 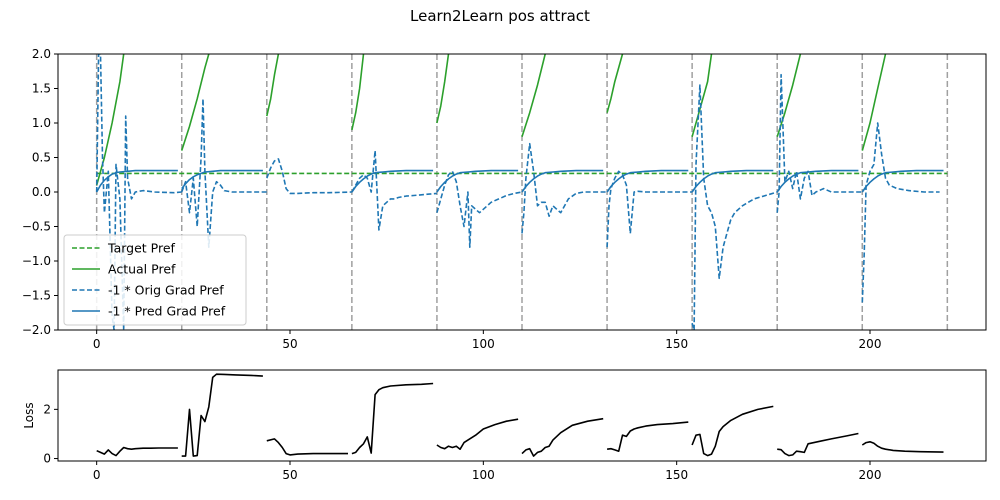 What do you see at coordinates (41, 158) in the screenshot?
I see `y-tick-label: 0.5` at bounding box center [41, 158].